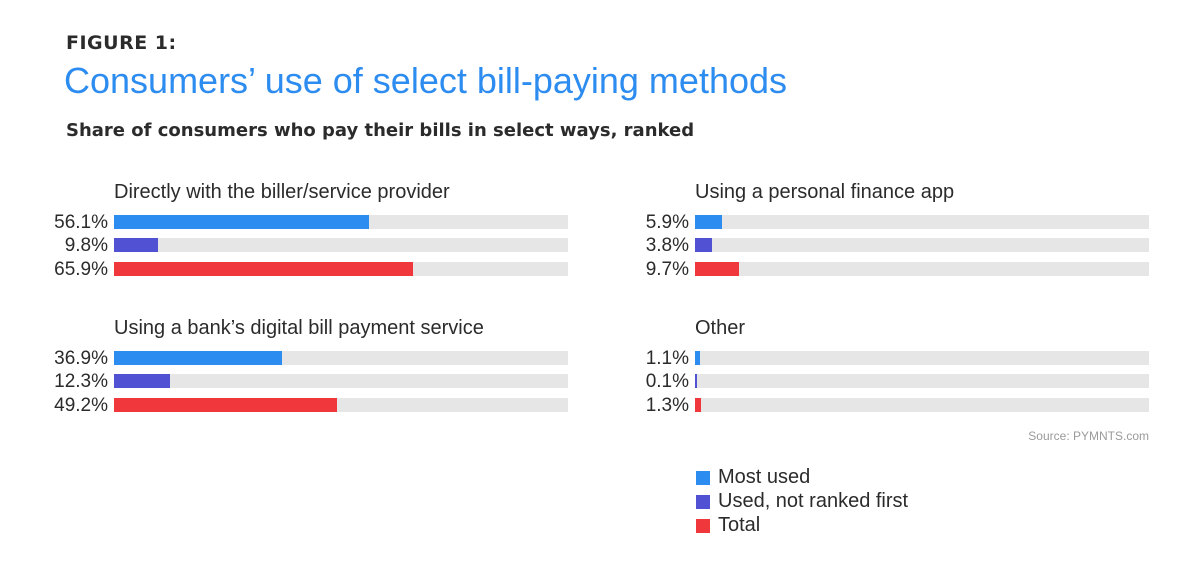 Image resolution: width=1185 pixels, height=573 pixels. I want to click on bar-value-label: 1.1%, so click(667, 358).